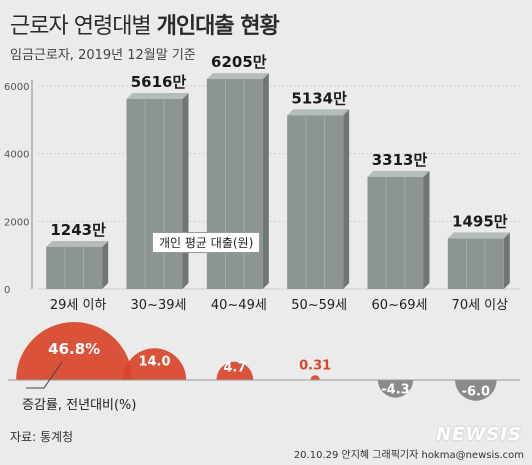 The width and height of the screenshot is (532, 465). I want to click on change-value-label: 46.8%, so click(74, 349).